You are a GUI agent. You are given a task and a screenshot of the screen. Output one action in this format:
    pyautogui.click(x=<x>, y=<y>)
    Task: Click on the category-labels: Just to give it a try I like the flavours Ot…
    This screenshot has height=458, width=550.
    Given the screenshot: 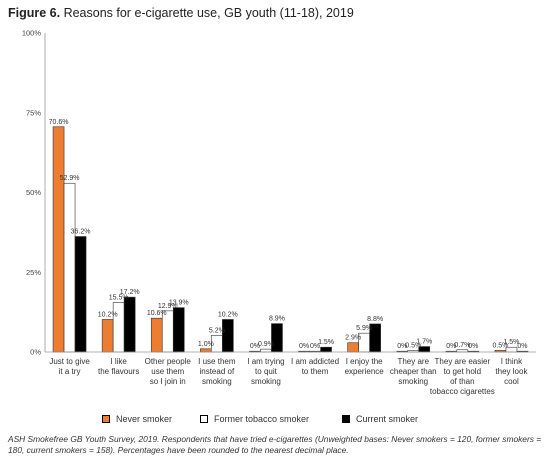 What is the action you would take?
    pyautogui.click(x=288, y=376)
    